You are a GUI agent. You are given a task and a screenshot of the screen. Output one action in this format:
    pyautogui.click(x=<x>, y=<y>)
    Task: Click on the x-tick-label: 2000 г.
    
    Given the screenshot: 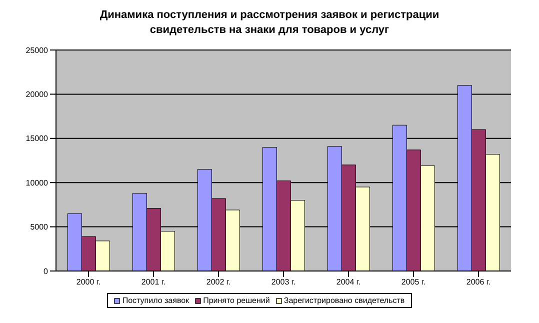 What is the action you would take?
    pyautogui.click(x=88, y=282)
    